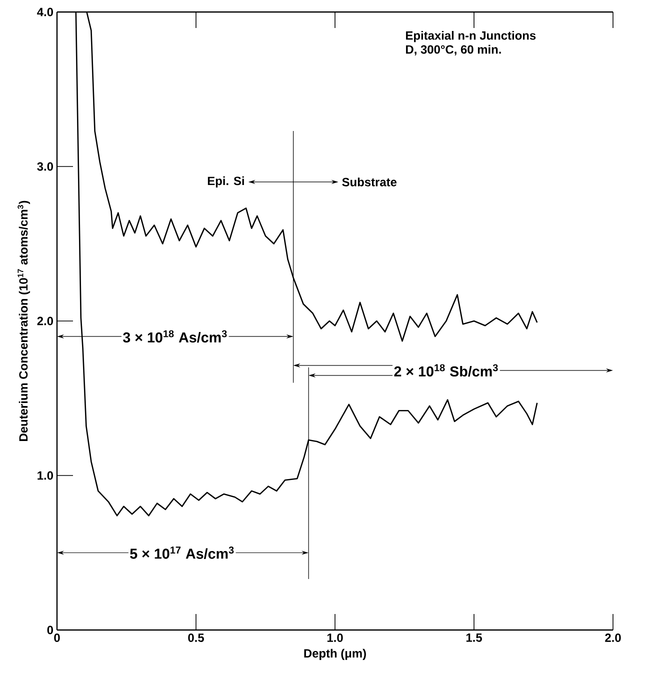  What do you see at coordinates (453, 50) in the screenshot?
I see `annotation: D, 300°C, 60 min.` at bounding box center [453, 50].